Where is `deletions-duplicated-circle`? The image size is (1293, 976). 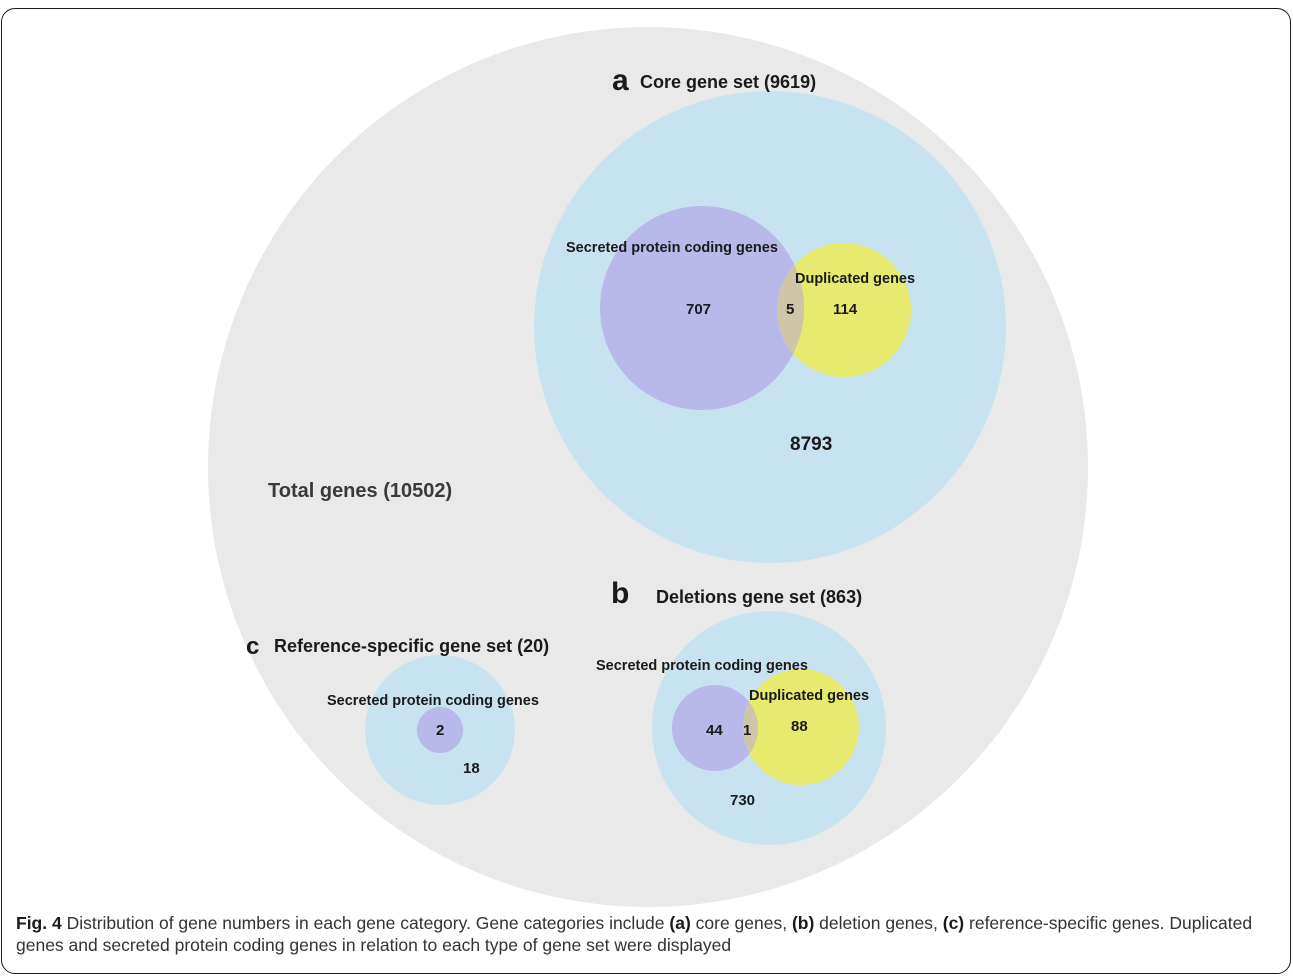 deletions-duplicated-circle is located at coordinates (801, 727).